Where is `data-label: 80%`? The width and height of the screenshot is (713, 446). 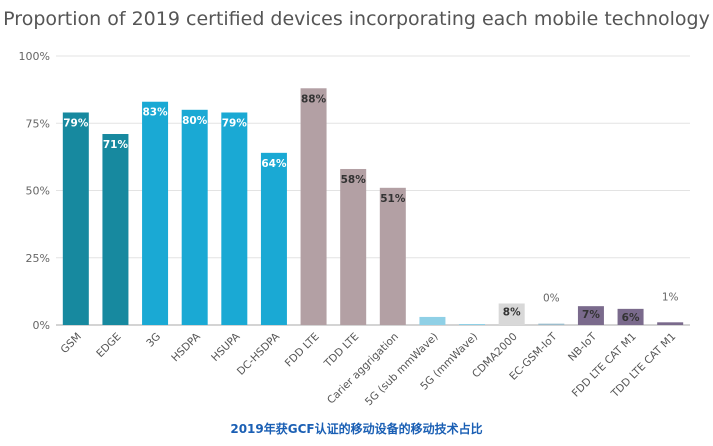
data-label: 80% is located at coordinates (195, 121).